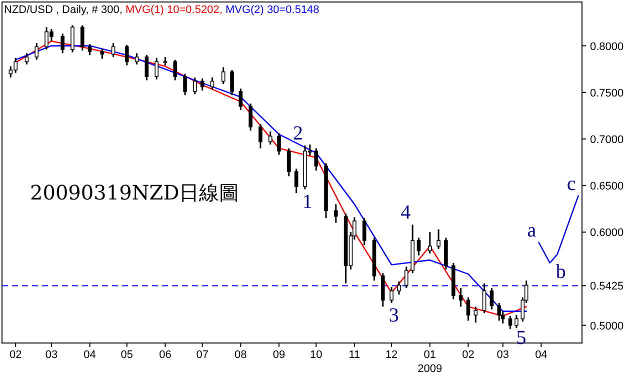 The height and width of the screenshot is (376, 630). Describe the element at coordinates (240, 355) in the screenshot. I see `x-tick-label: 08` at that location.